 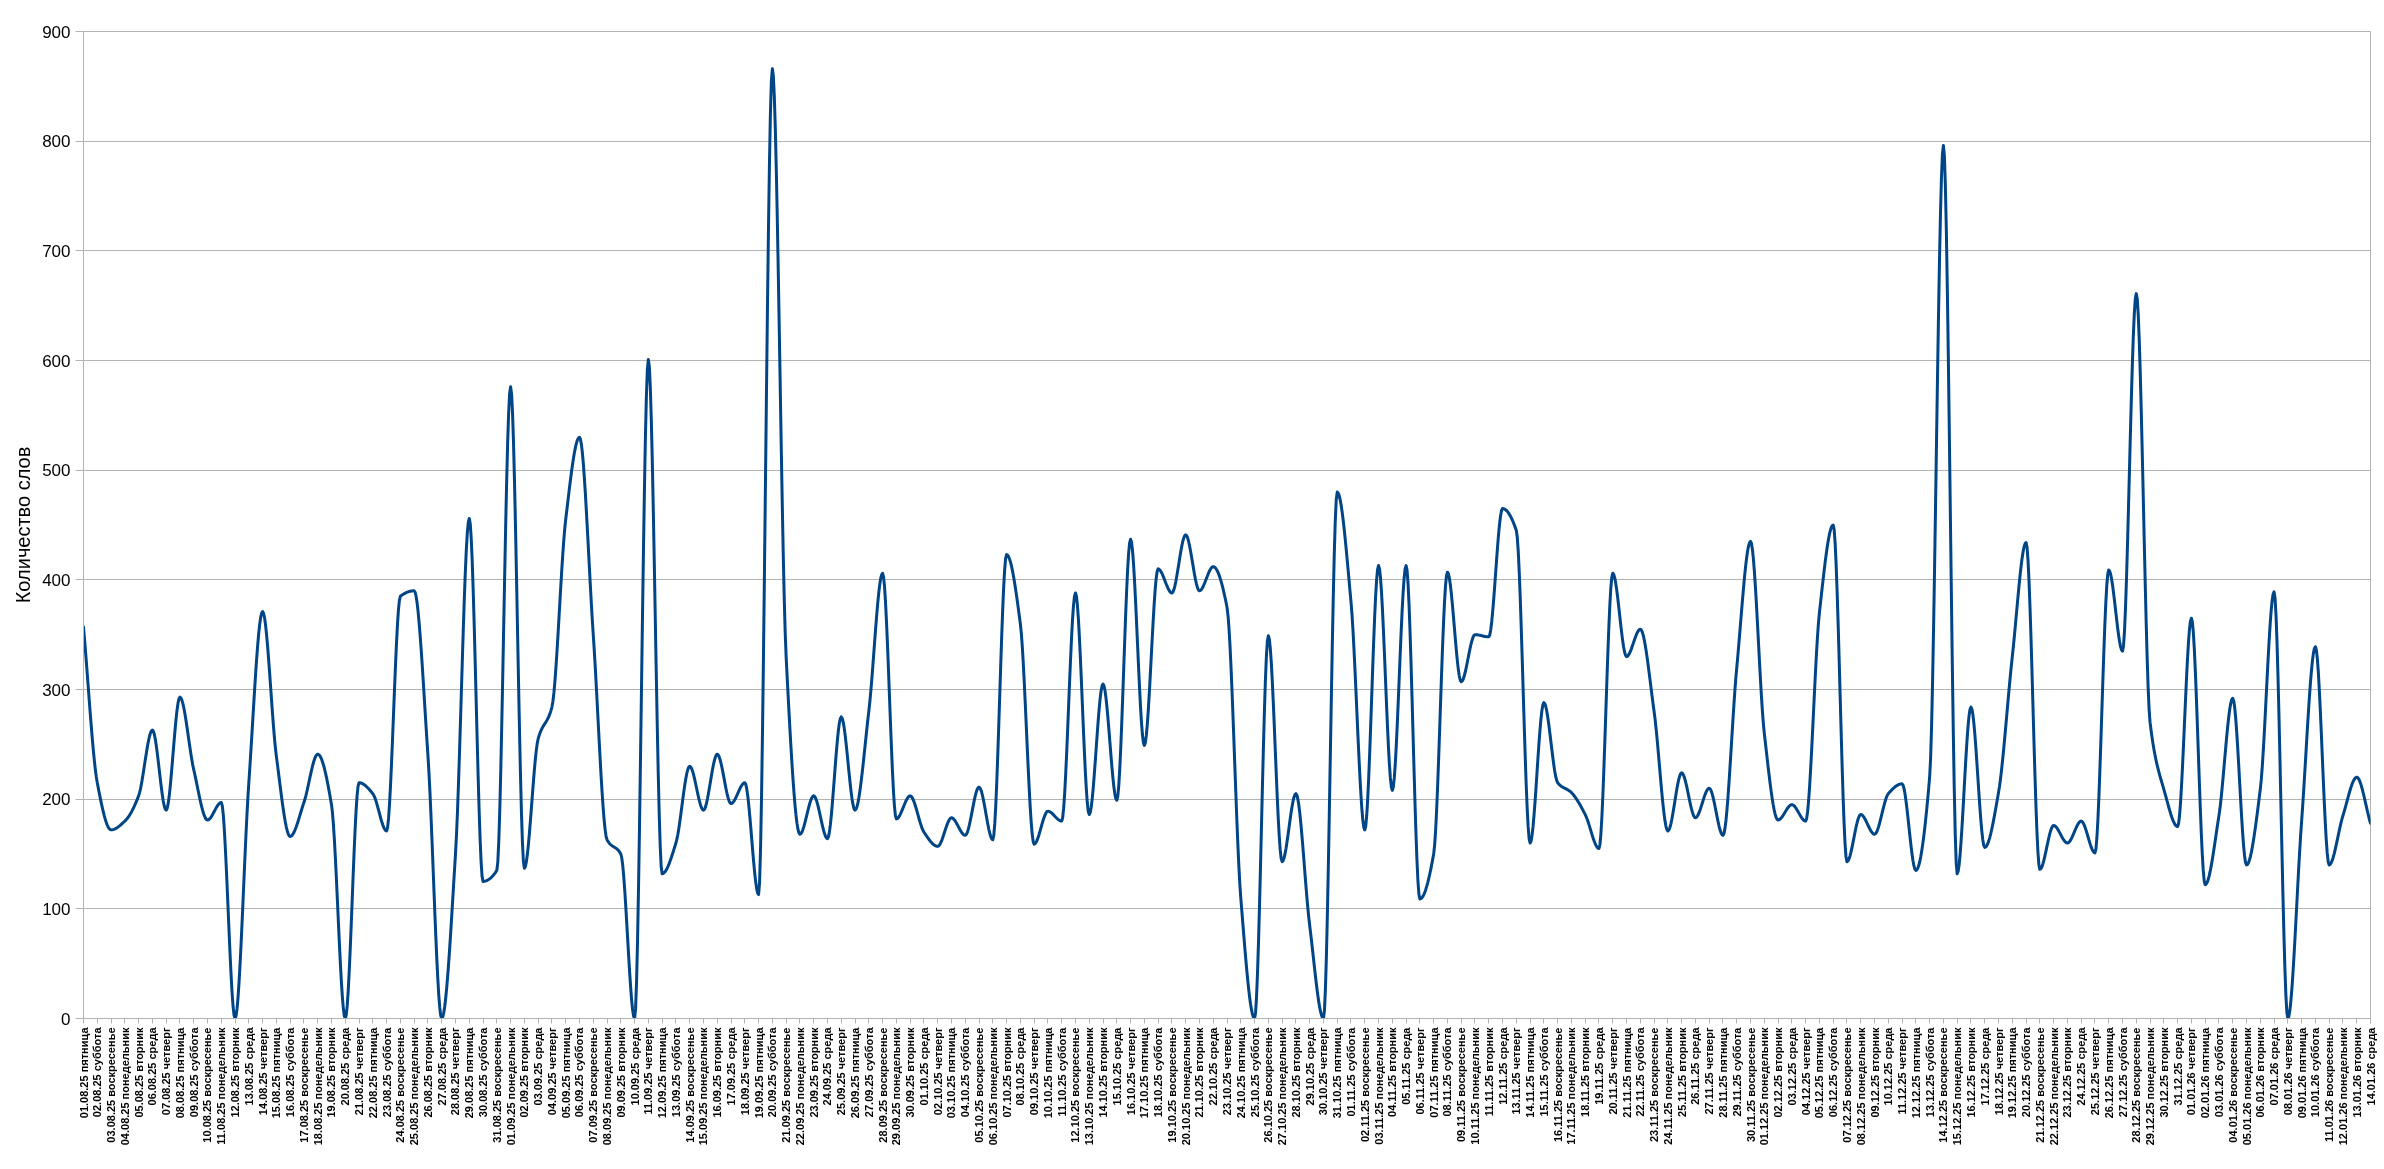 I want to click on x-tick-label: 02.09.25 вторник, so click(x=524, y=1072).